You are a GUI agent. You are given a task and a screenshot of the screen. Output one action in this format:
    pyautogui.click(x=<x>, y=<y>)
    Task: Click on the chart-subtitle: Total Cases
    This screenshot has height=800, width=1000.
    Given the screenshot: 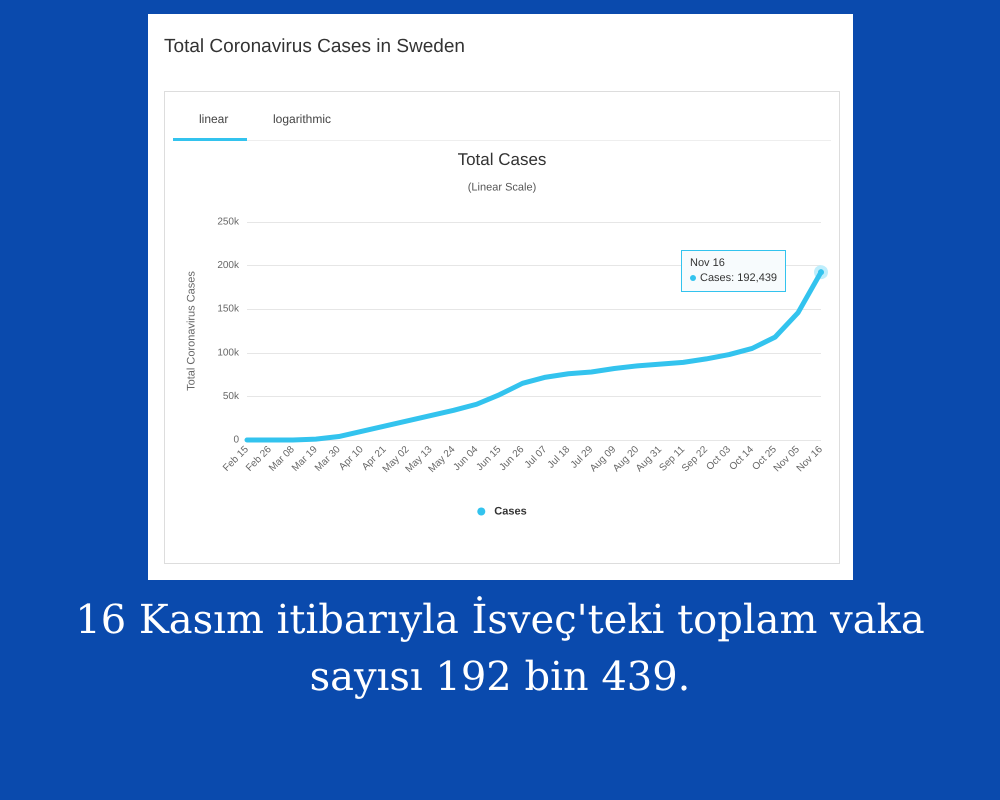 What is the action you would take?
    pyautogui.click(x=502, y=159)
    